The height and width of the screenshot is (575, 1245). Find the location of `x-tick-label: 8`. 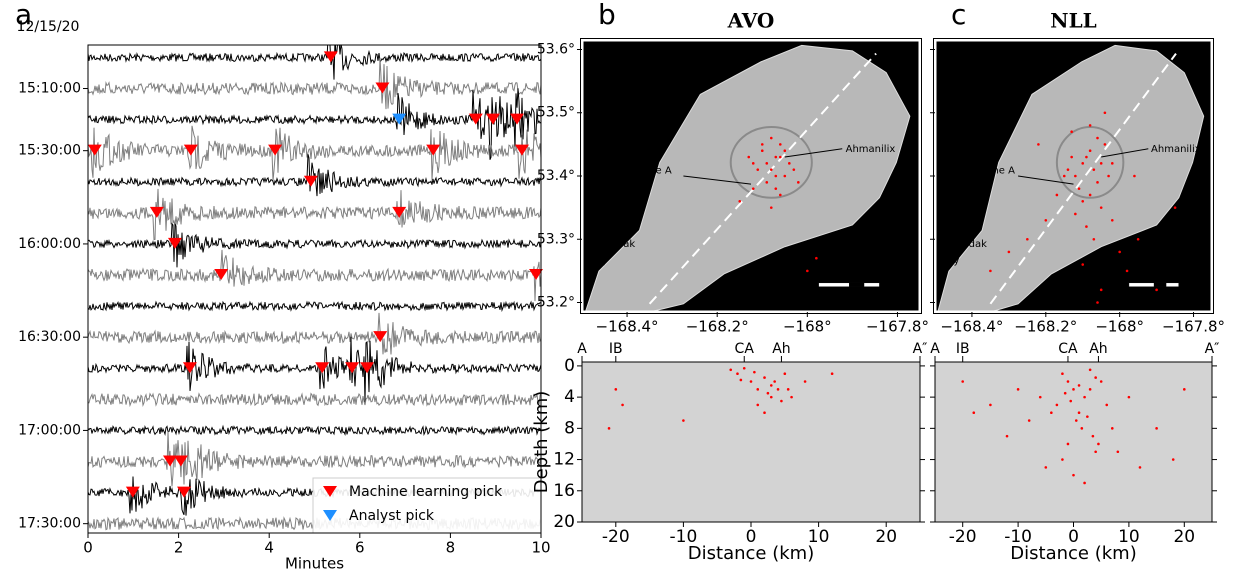

x-tick-label: 8 is located at coordinates (451, 548).